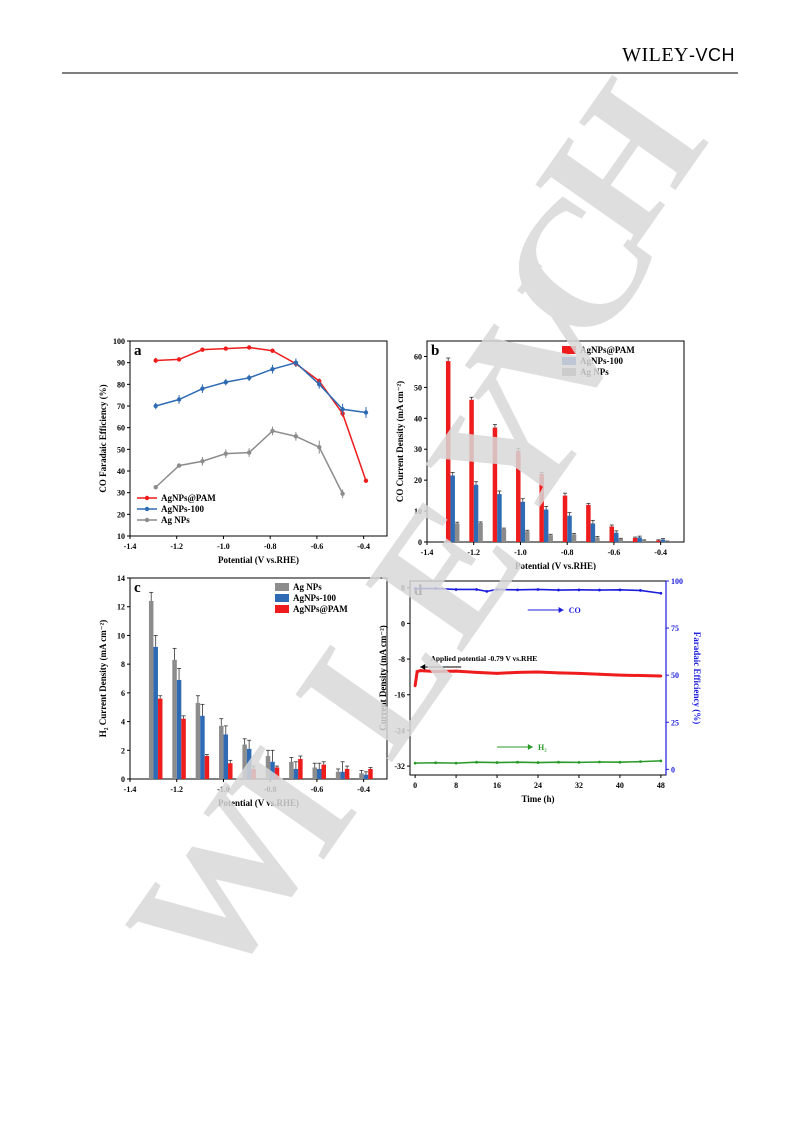 The height and width of the screenshot is (1121, 793). Describe the element at coordinates (270, 546) in the screenshot. I see `x-tick-label: -0.8` at that location.